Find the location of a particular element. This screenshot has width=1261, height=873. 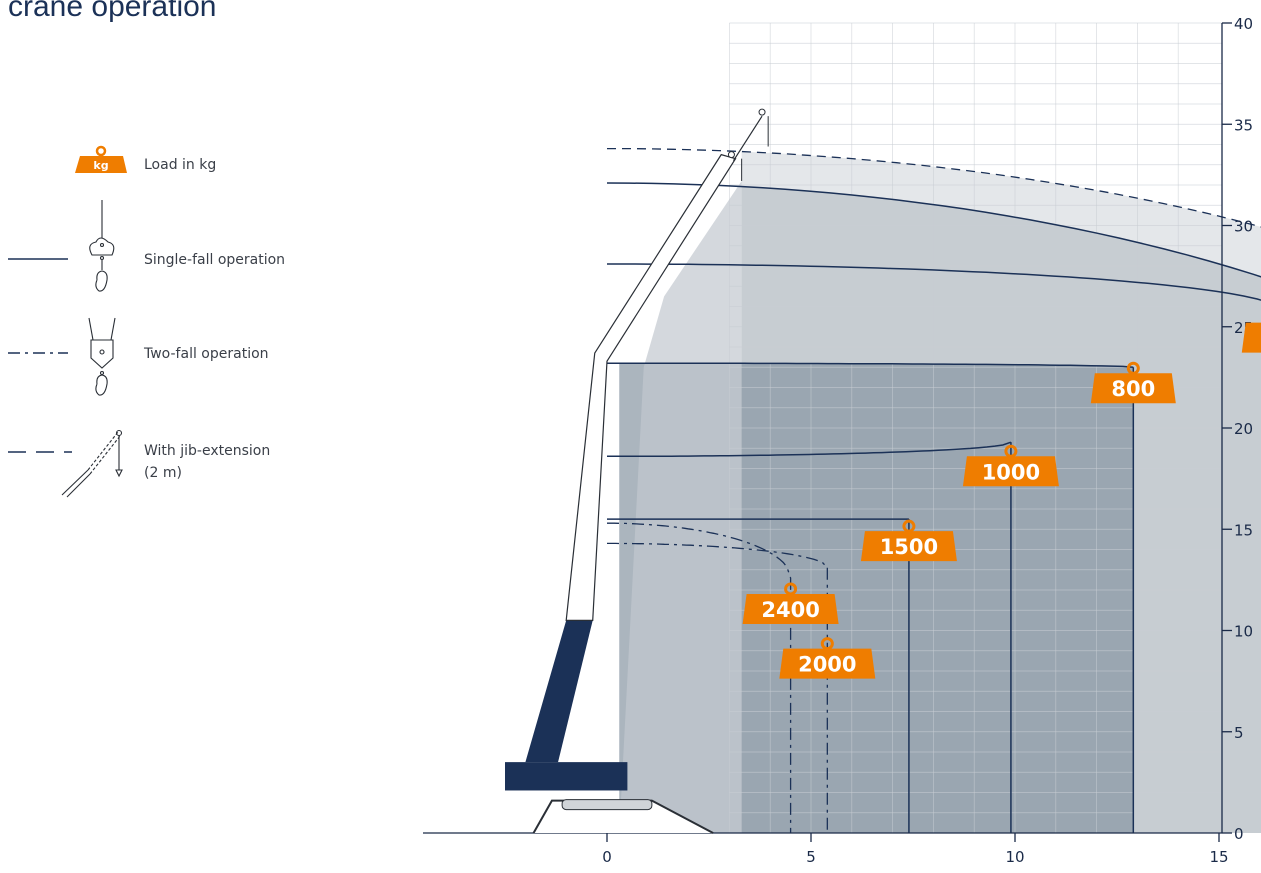

y-tick-label: 0 is located at coordinates (1239, 834).